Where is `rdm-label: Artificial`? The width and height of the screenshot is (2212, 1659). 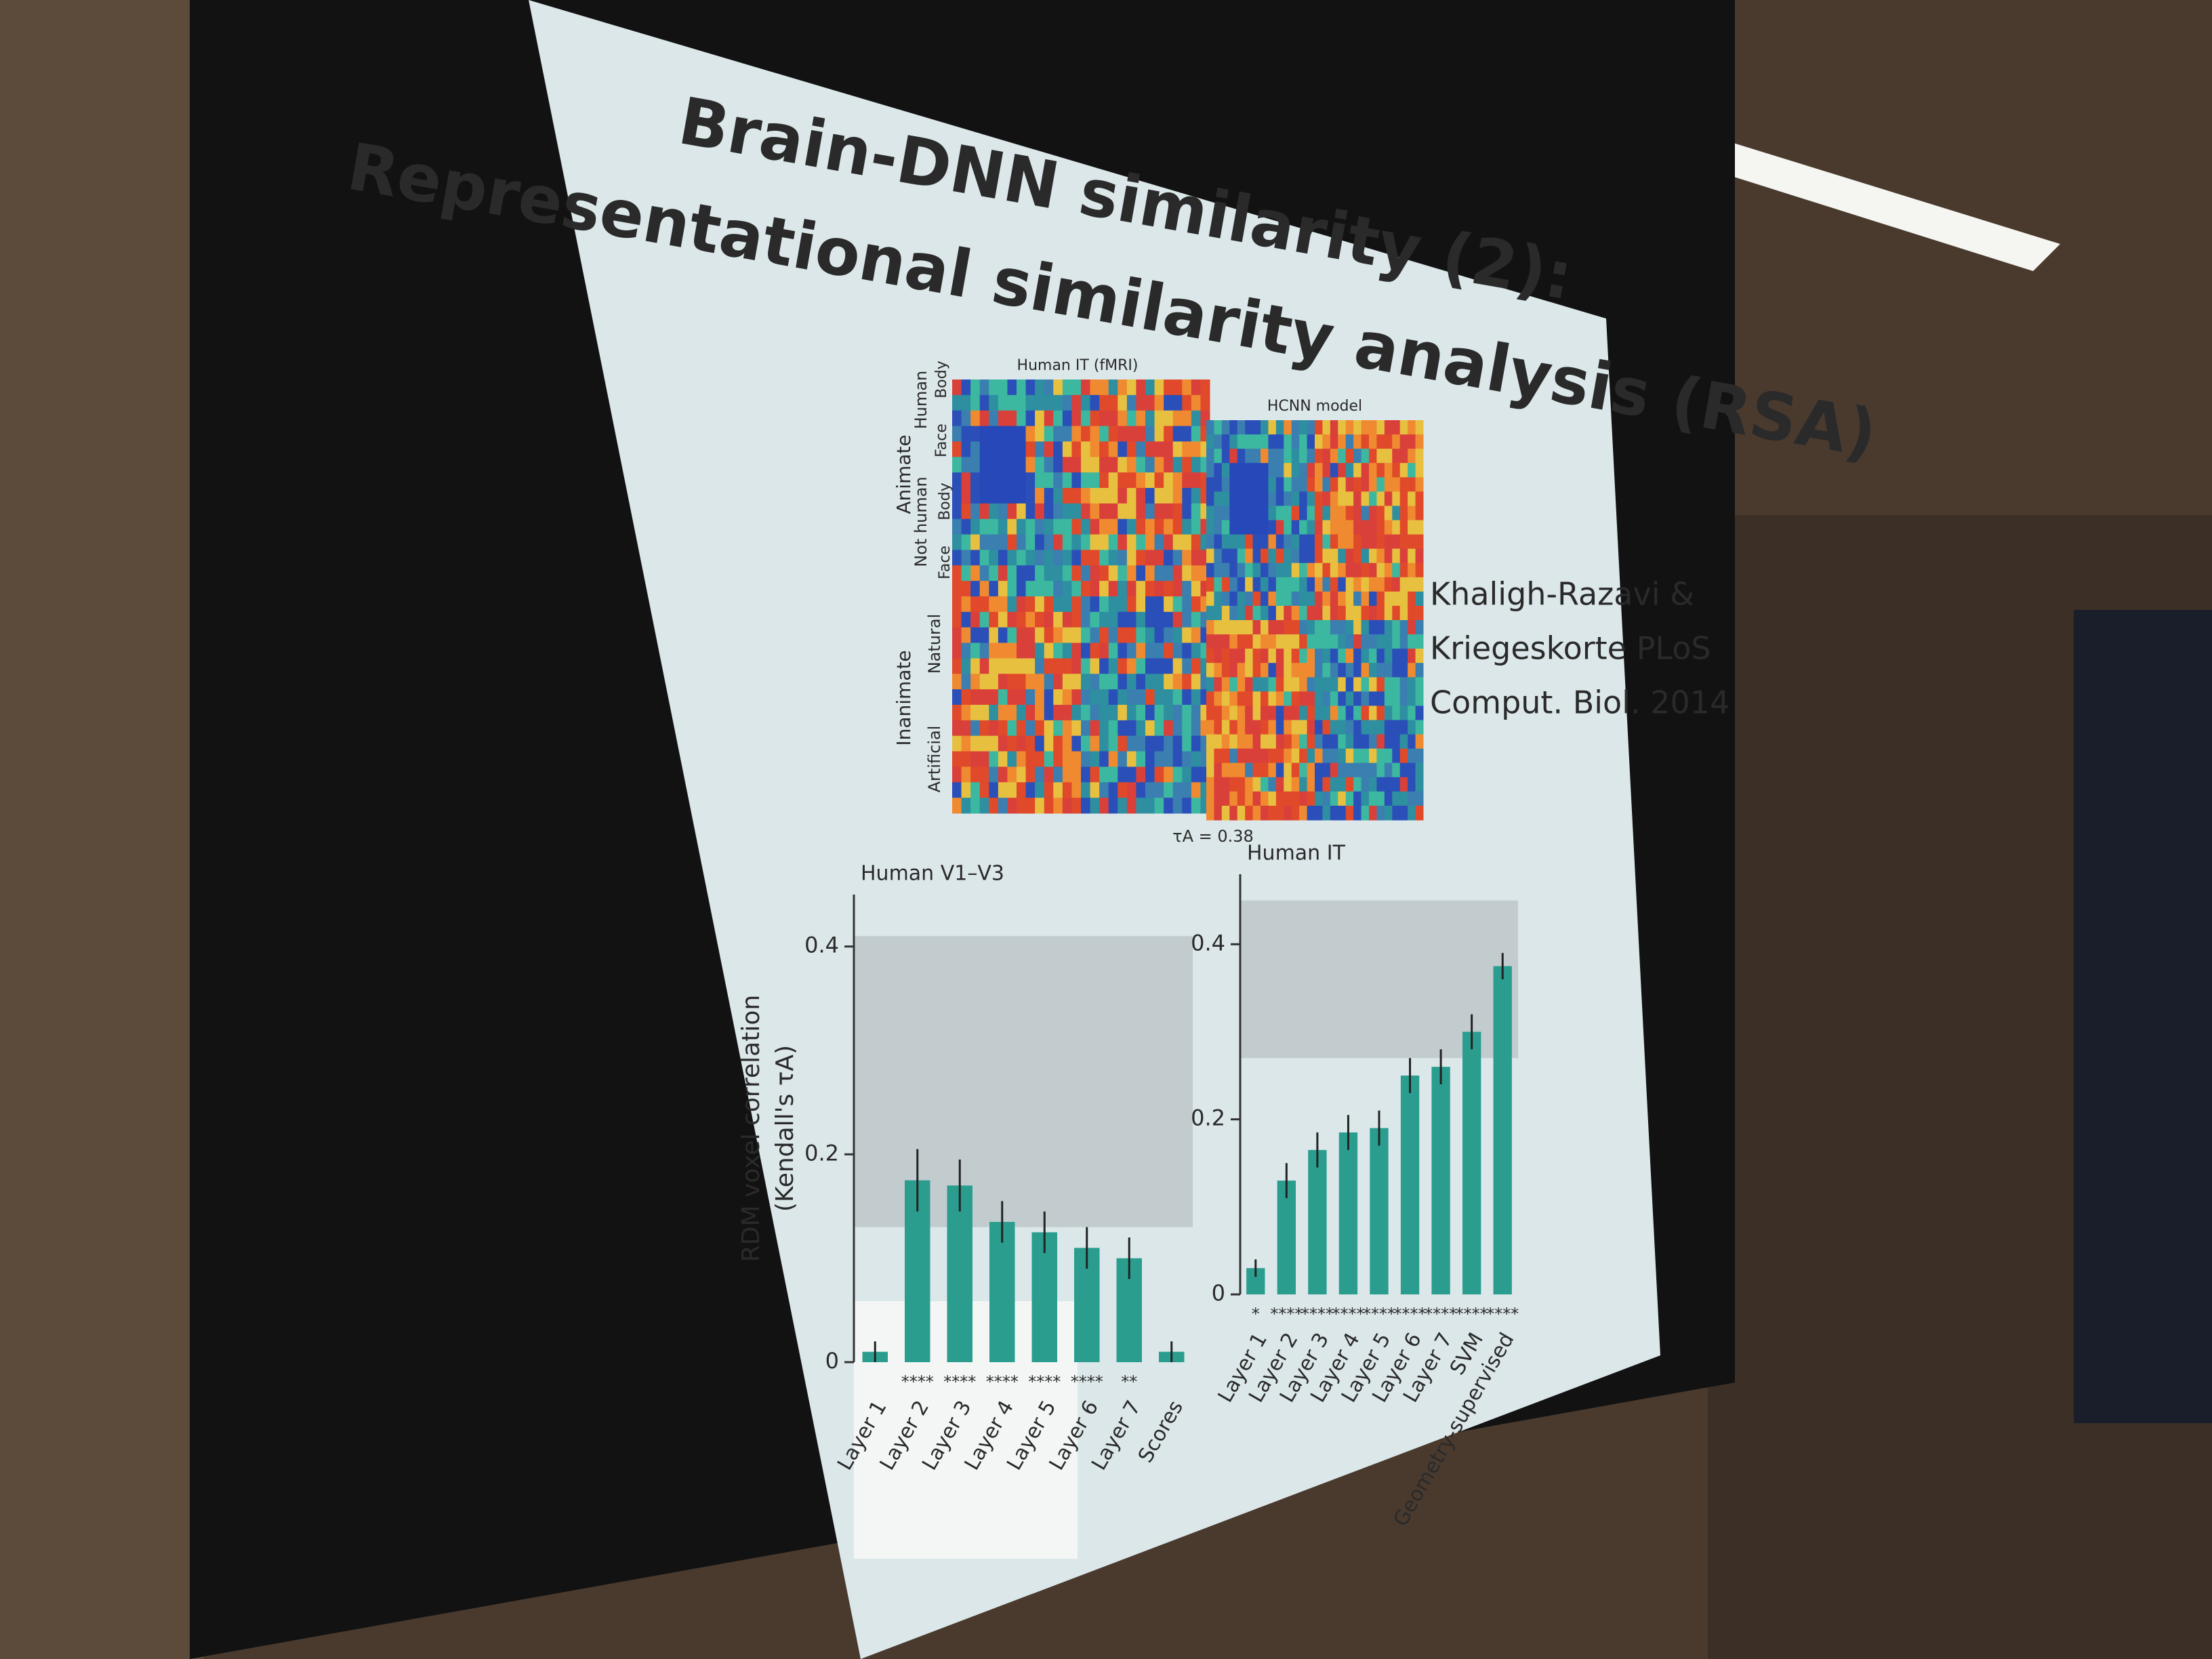
rdm-label: Artificial is located at coordinates (934, 760).